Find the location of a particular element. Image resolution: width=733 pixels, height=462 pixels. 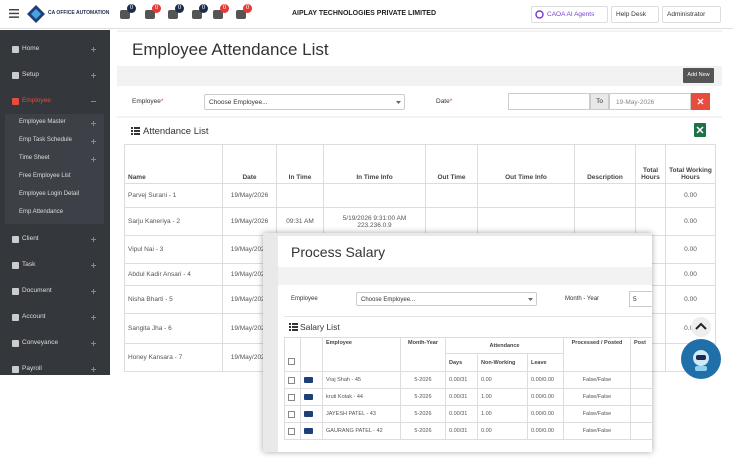

menu-item: Client is located at coordinates (55, 240).